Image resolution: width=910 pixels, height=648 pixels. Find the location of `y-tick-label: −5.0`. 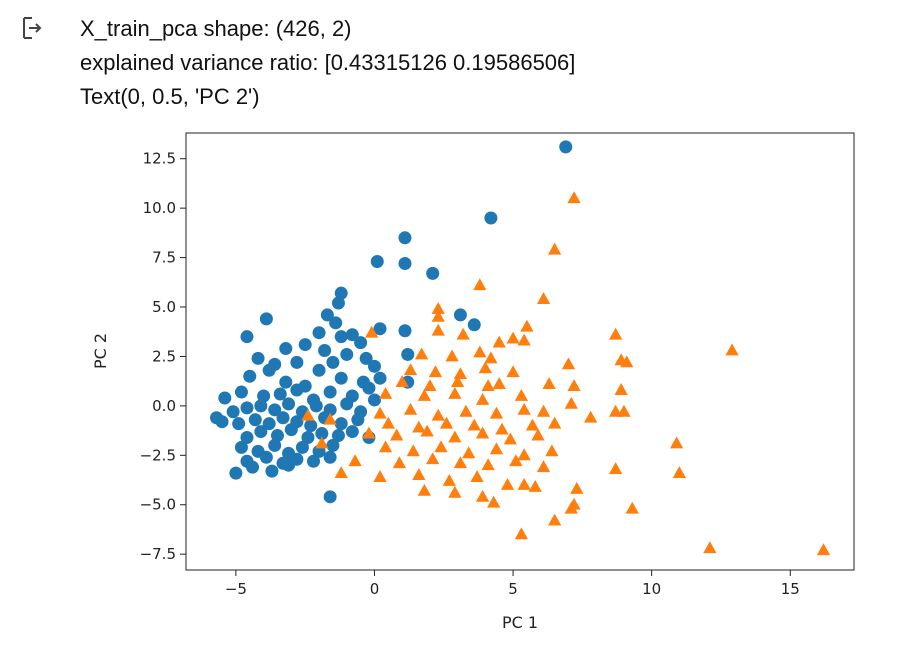

y-tick-label: −5.0 is located at coordinates (158, 505).